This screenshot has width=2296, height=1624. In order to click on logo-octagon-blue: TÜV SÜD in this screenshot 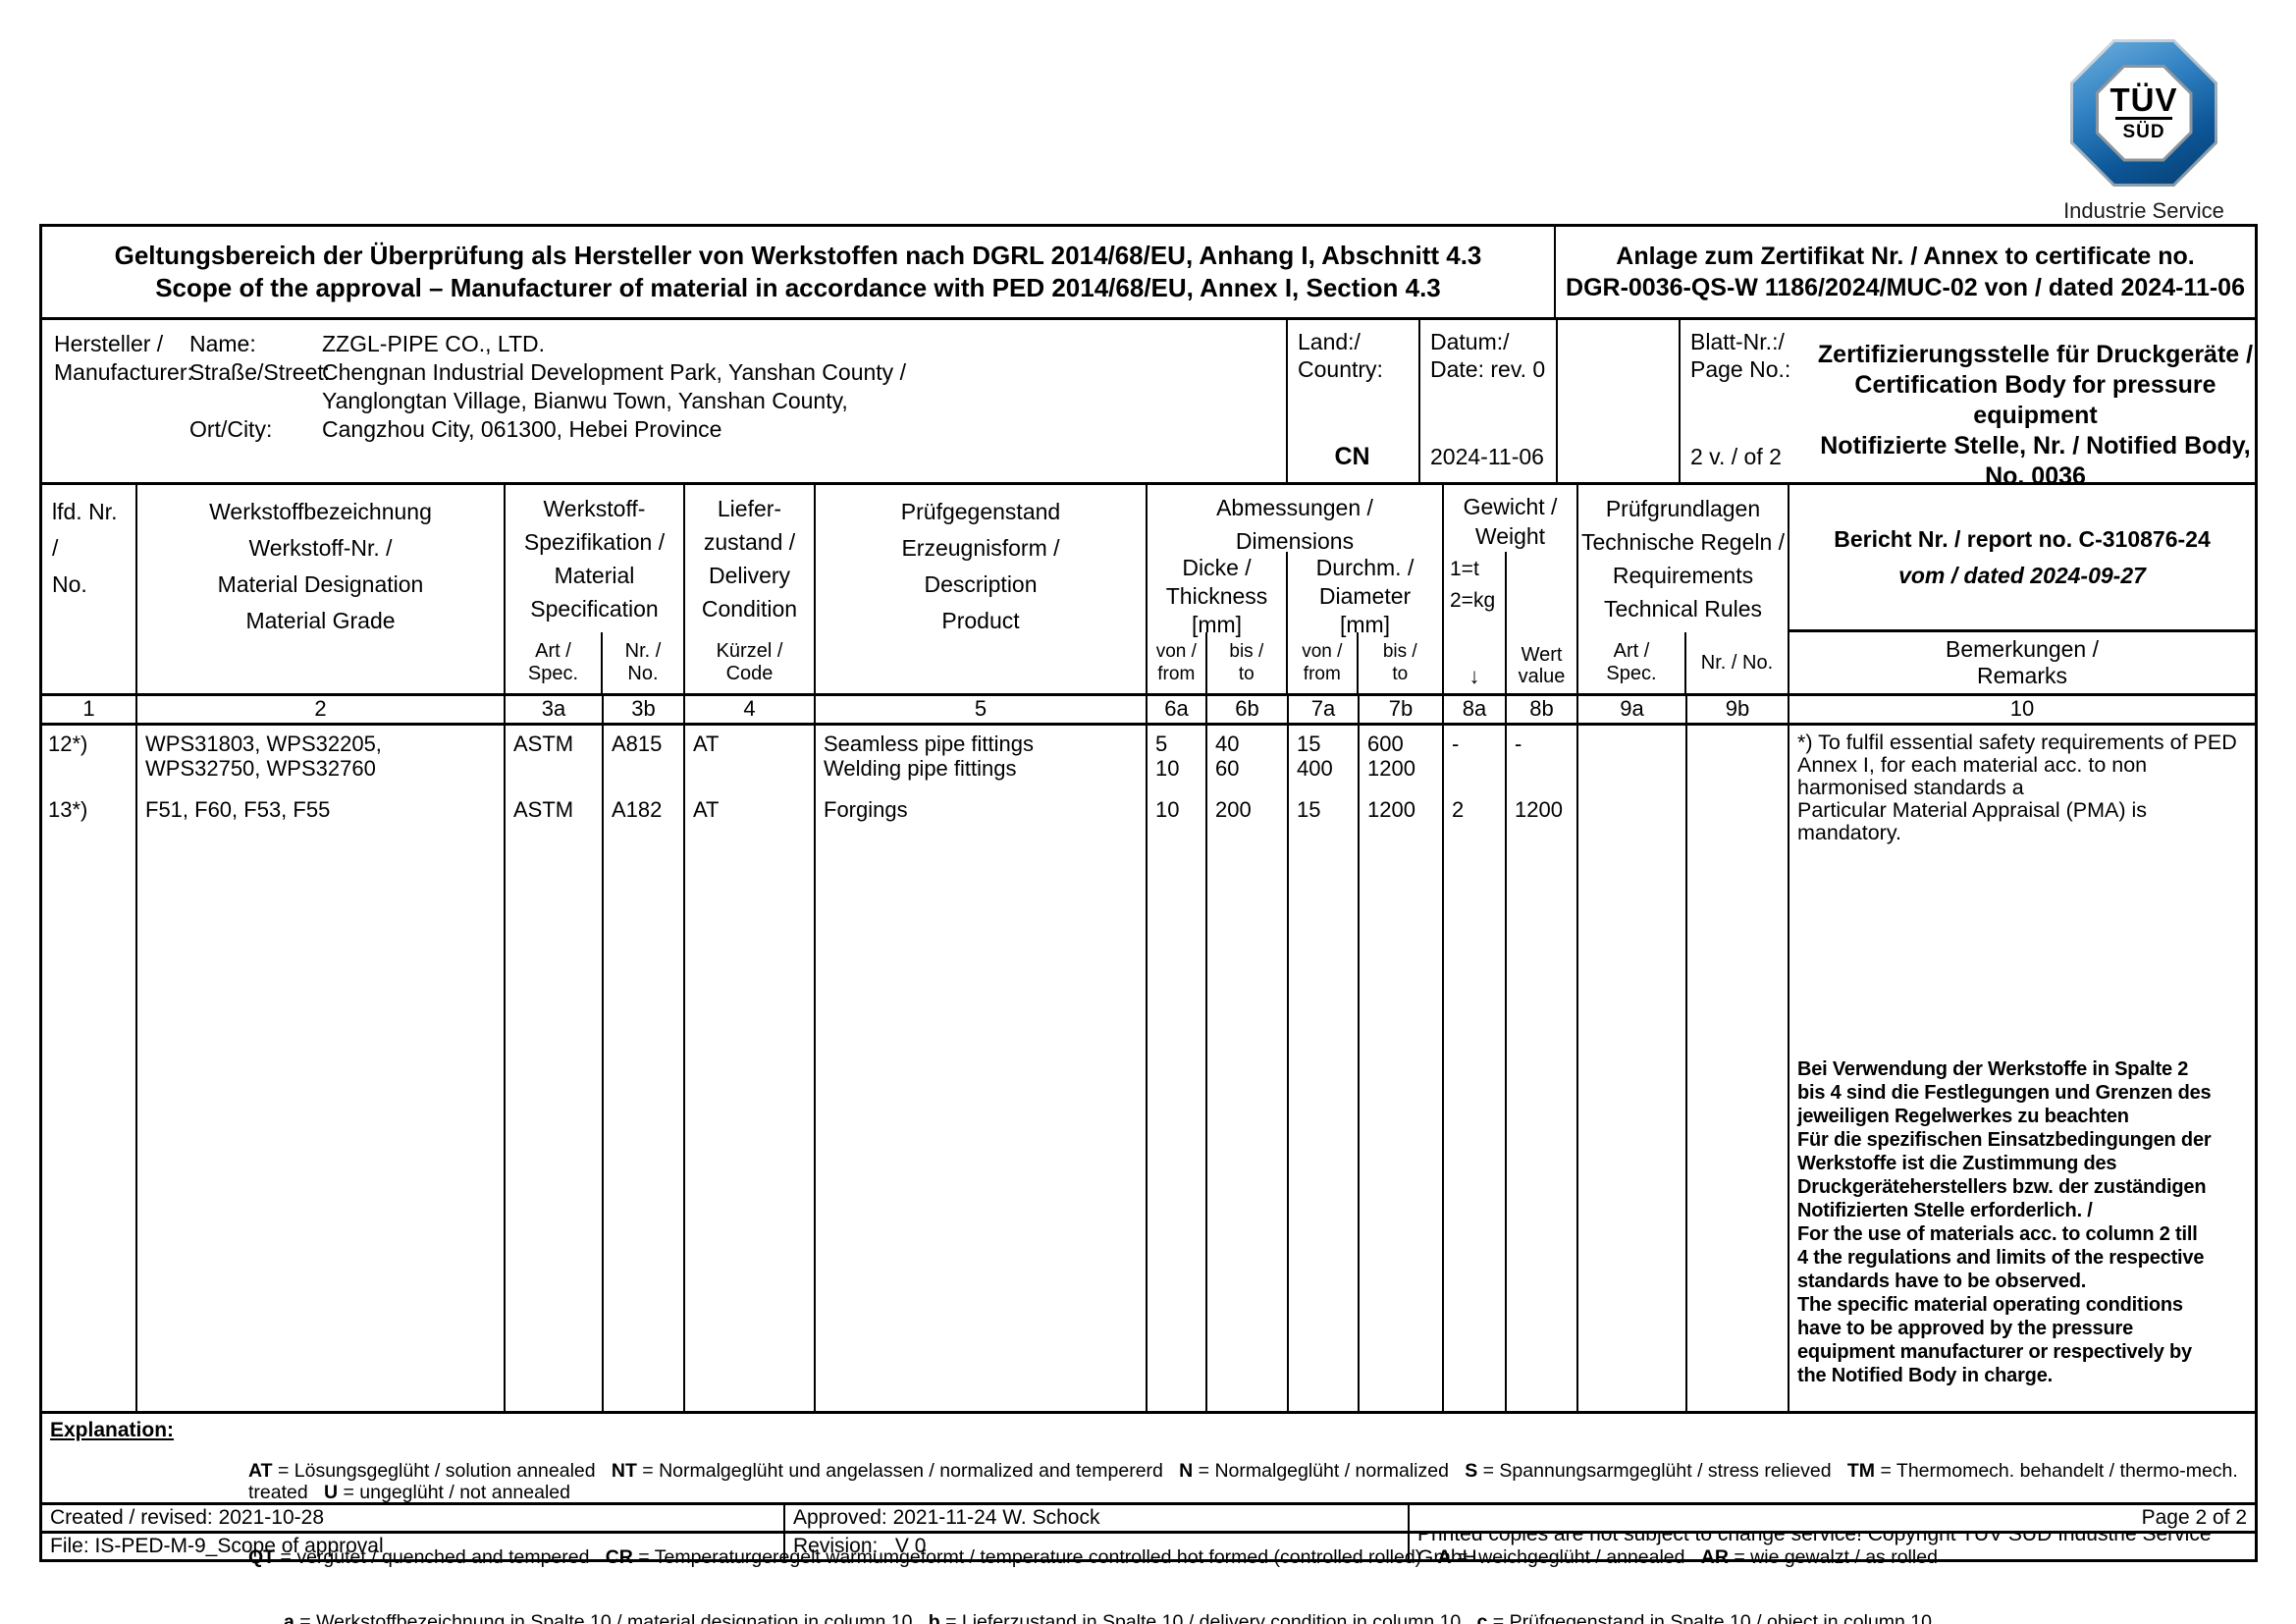, I will do `click(2144, 113)`.